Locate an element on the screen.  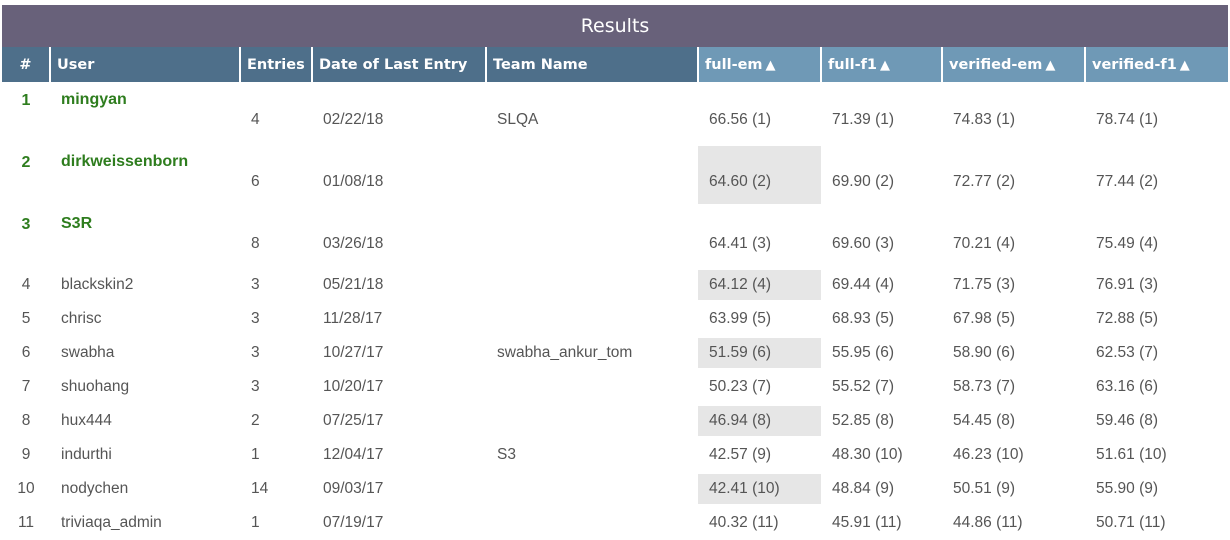
results-title-text: Results is located at coordinates (615, 26).